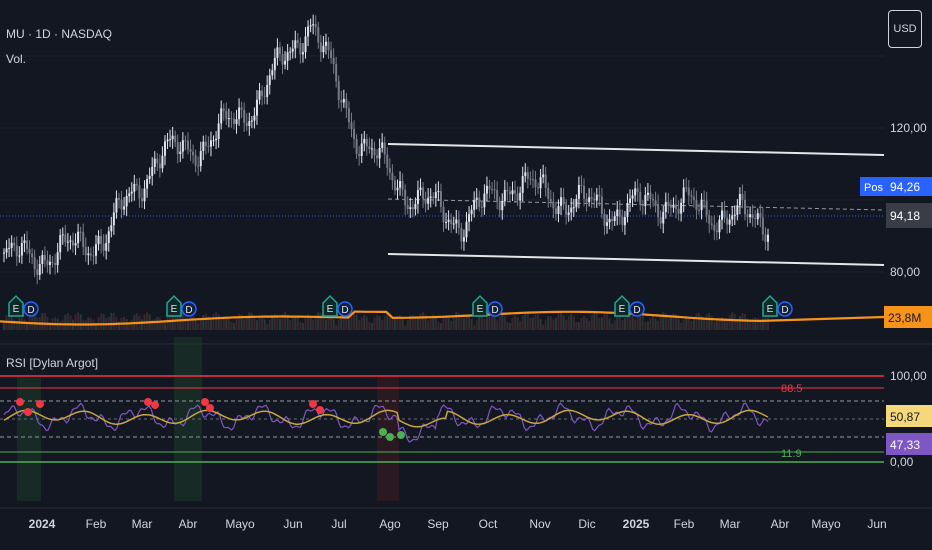 The width and height of the screenshot is (932, 550). Describe the element at coordinates (636, 259) in the screenshot. I see `channel-lower-line` at that location.